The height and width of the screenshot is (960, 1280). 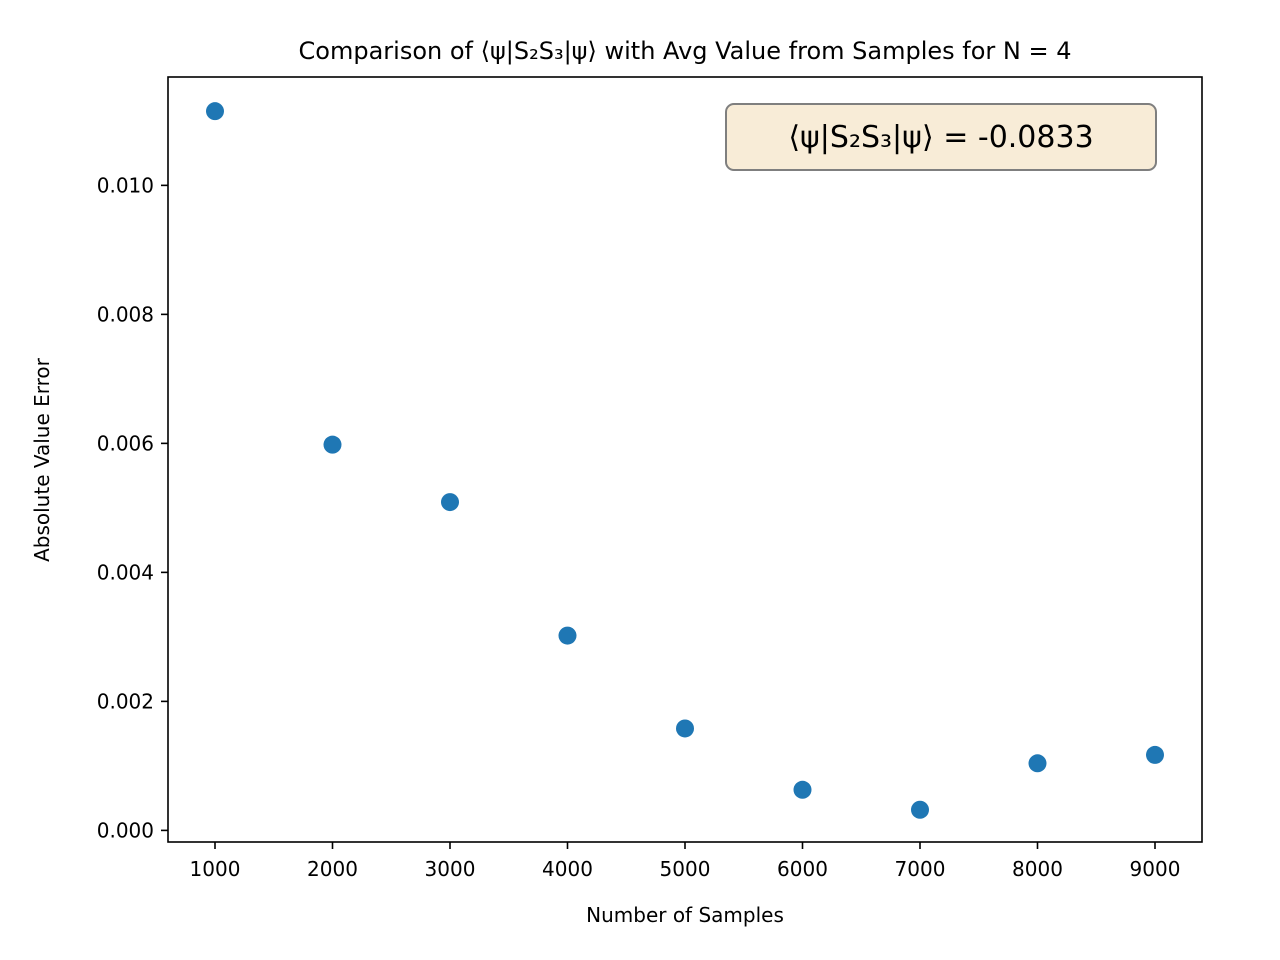 I want to click on annotation-box: ⟨ψ|S₂S₃|ψ⟩ = -0.0833, so click(x=941, y=137).